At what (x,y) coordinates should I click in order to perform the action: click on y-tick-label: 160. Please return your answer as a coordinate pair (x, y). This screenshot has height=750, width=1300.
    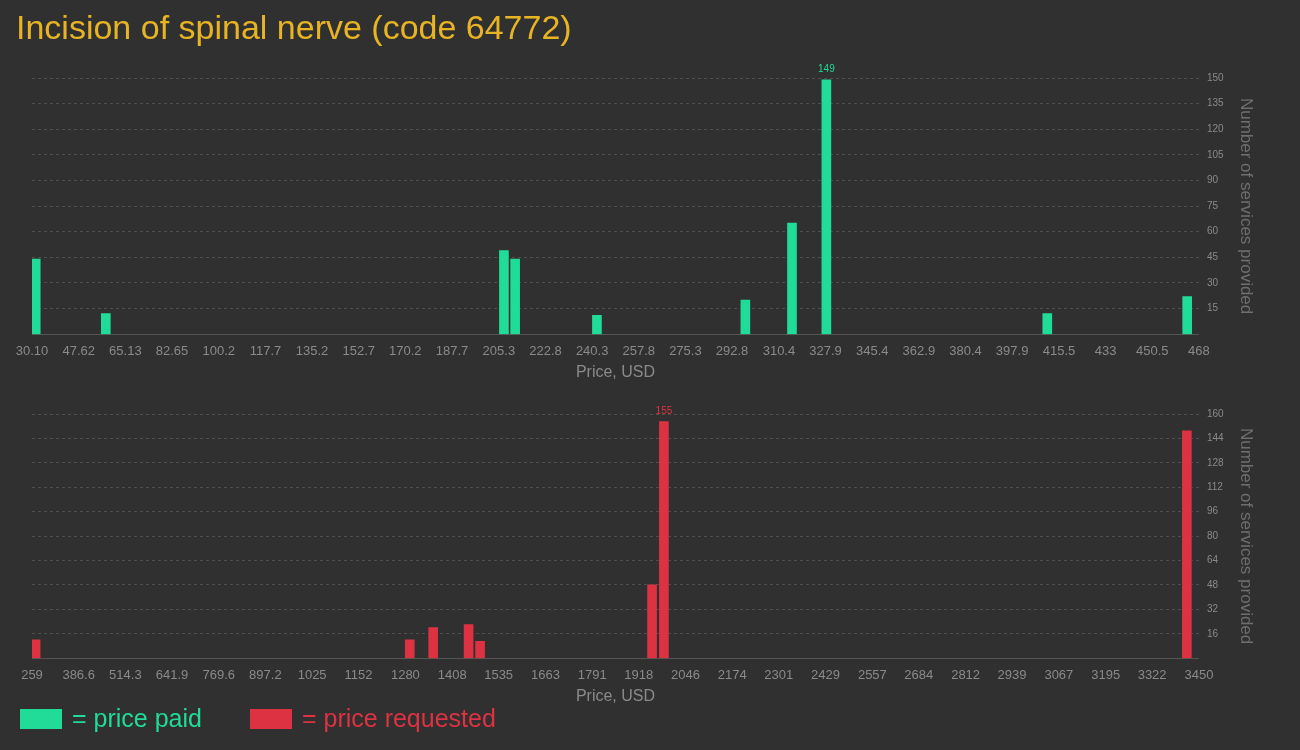
    Looking at the image, I should click on (1215, 413).